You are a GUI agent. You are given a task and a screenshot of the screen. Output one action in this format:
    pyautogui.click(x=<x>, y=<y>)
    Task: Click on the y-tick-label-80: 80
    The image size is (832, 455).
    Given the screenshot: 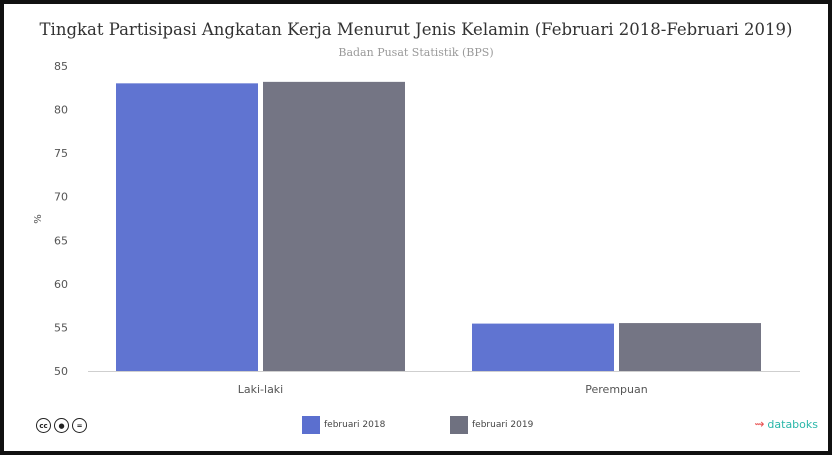 What is the action you would take?
    pyautogui.click(x=61, y=110)
    